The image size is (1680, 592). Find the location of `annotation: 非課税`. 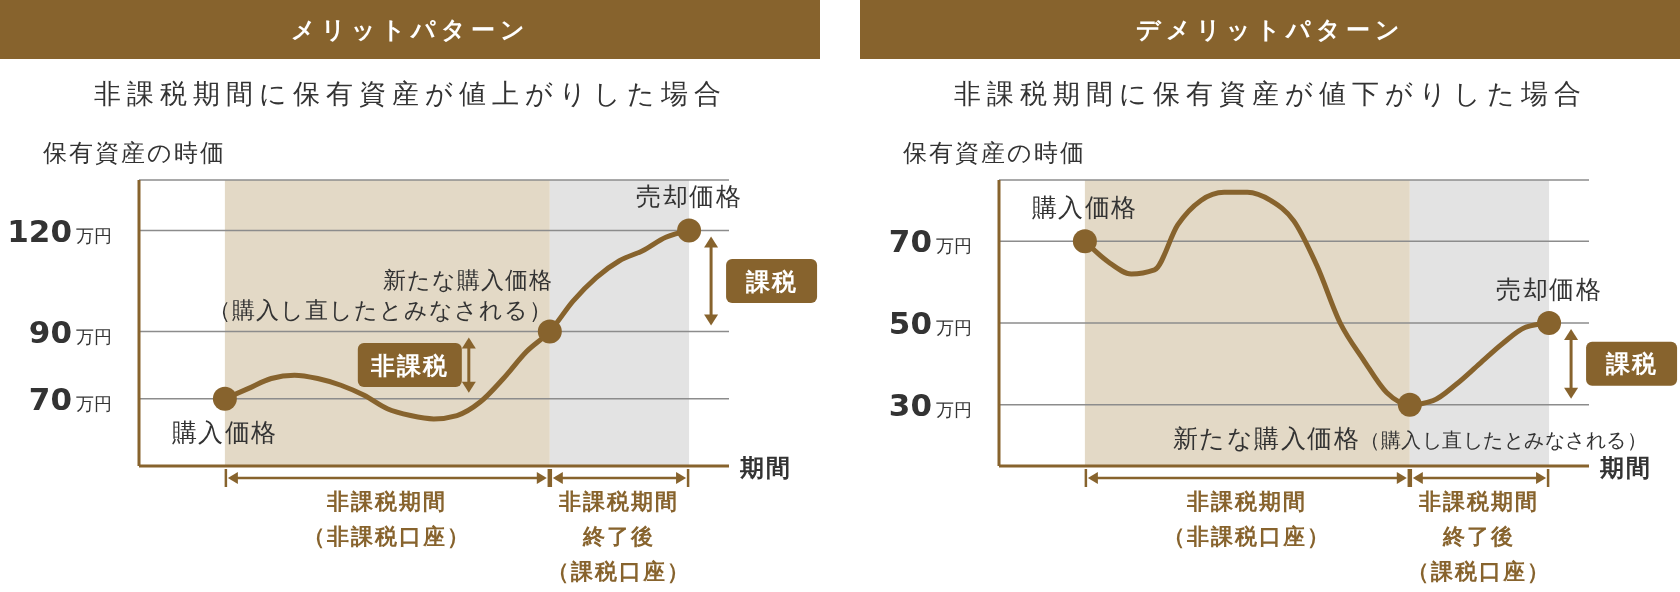

annotation: 非課税 is located at coordinates (409, 365).